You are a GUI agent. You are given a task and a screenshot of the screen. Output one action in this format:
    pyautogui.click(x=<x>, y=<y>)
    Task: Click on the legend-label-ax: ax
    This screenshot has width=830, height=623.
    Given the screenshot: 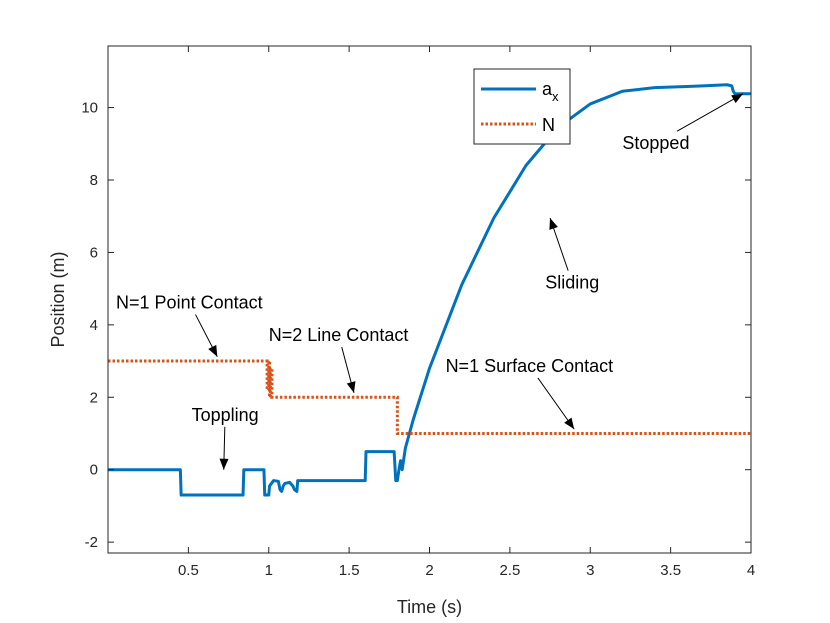 What is the action you would take?
    pyautogui.click(x=550, y=91)
    